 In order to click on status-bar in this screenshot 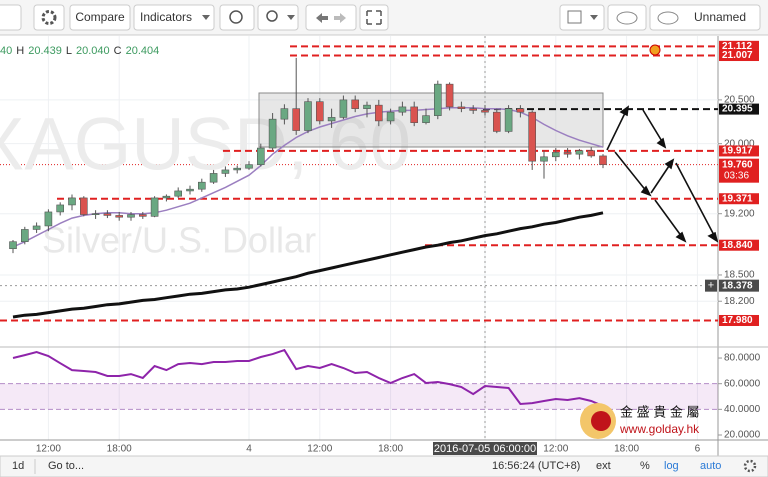, I will do `click(384, 466)`.